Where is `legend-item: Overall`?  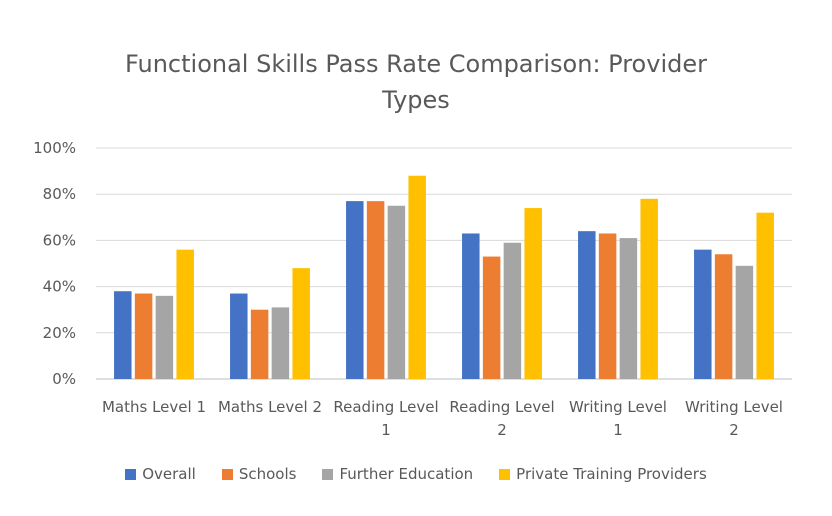
legend-item: Overall is located at coordinates (160, 474).